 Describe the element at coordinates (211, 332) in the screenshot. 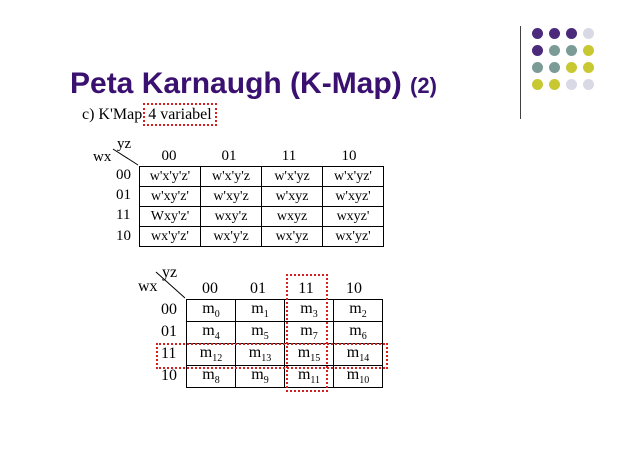

I see `map2-cell: m4` at that location.